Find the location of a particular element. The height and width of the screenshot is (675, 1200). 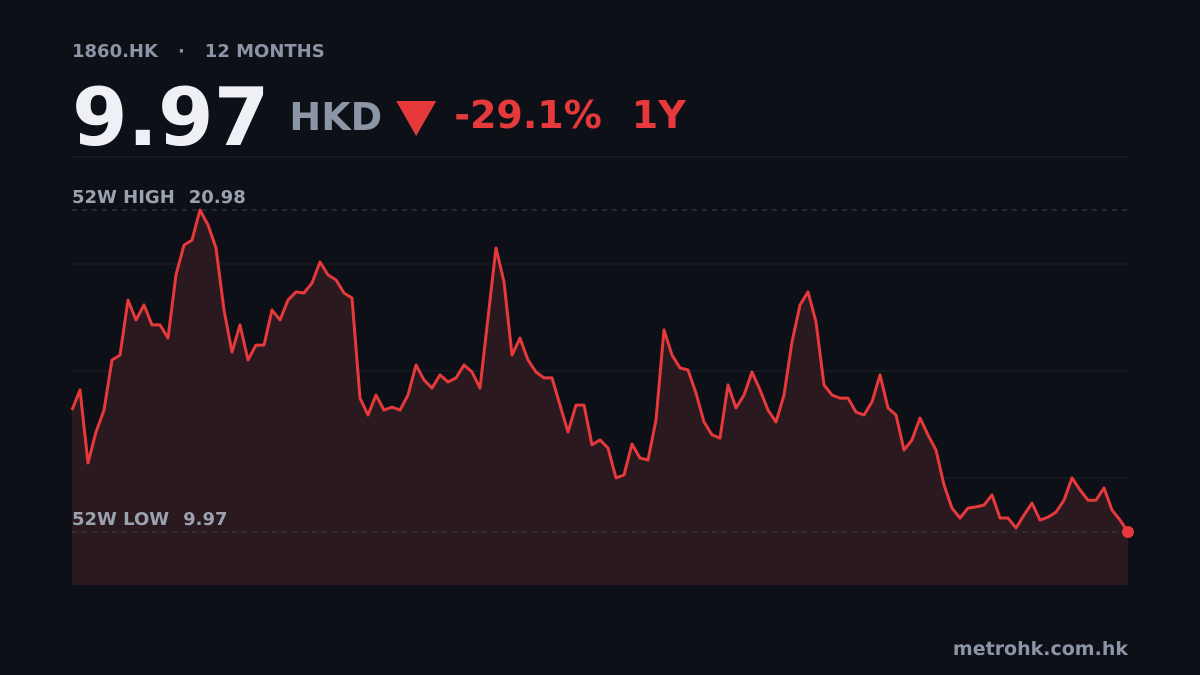

reference-value: 20.98 is located at coordinates (217, 197).